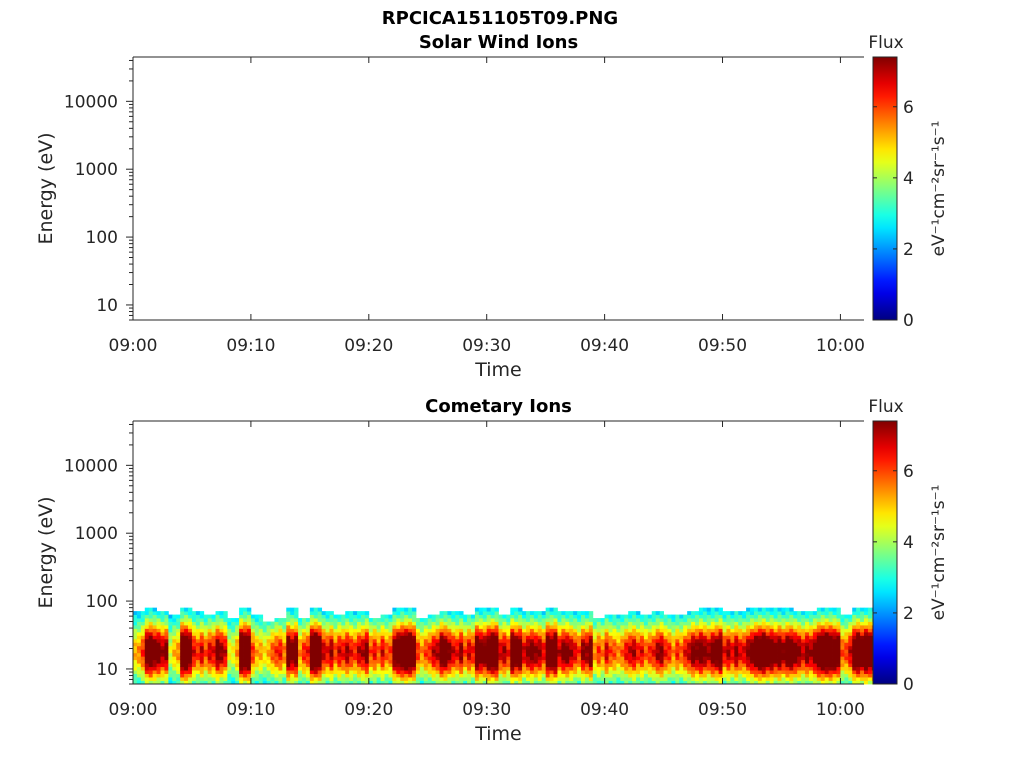  I want to click on colorbar-tick-label: 0, so click(908, 321).